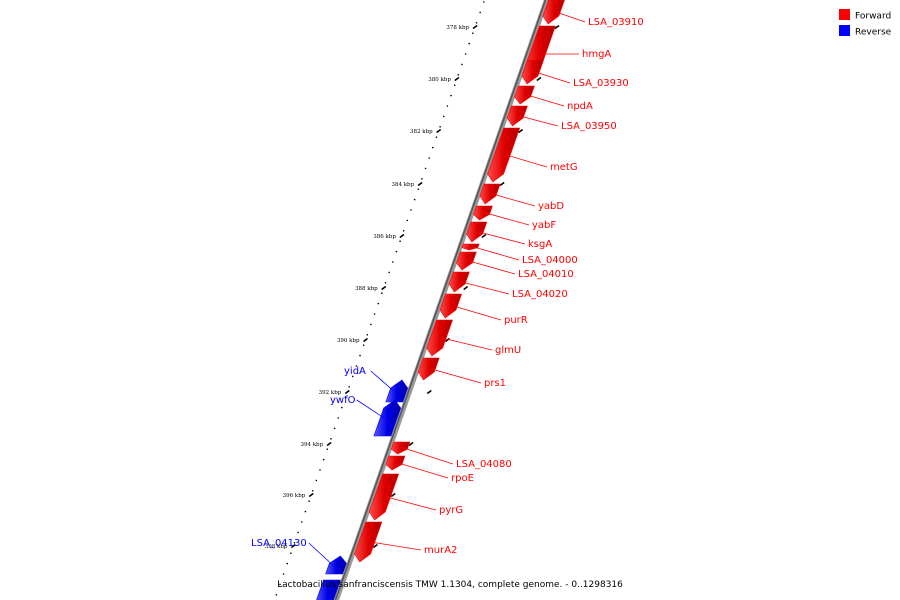 The height and width of the screenshot is (600, 900). I want to click on gene-arrow-metg, so click(504, 155).